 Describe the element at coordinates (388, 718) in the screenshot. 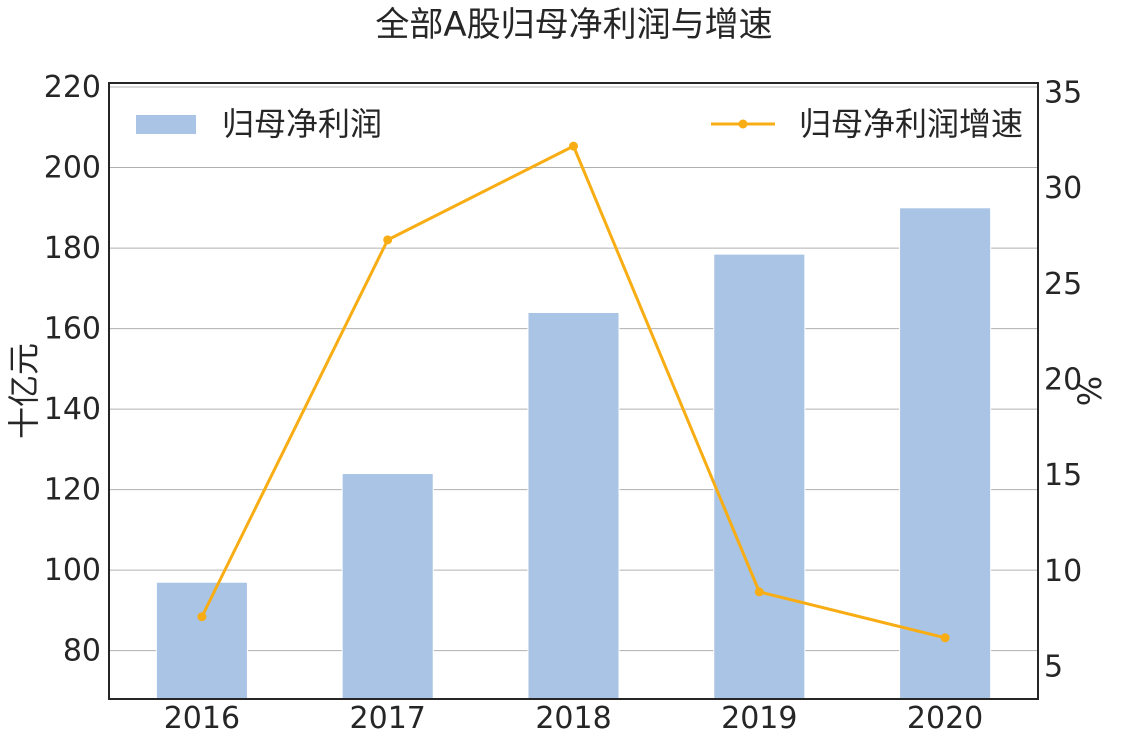

I see `x-tick-label: 2017` at that location.